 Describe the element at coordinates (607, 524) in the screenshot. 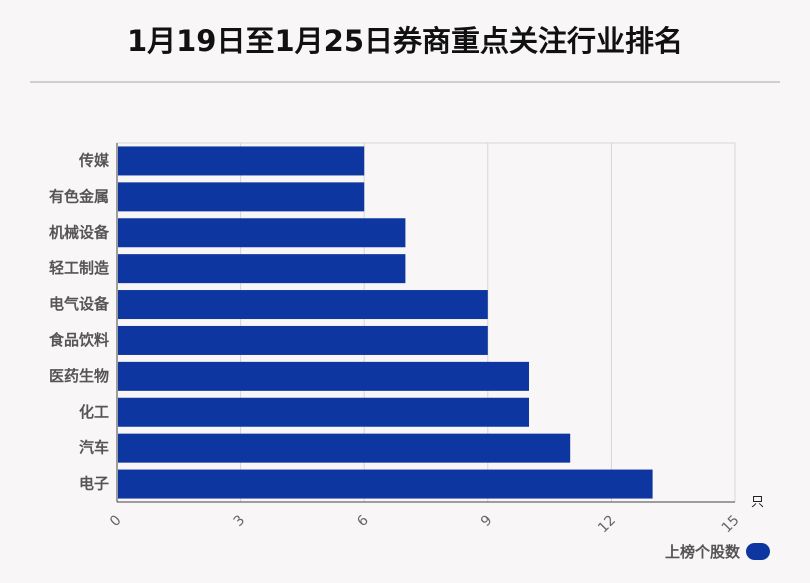

I see `x-tick-label: 12` at that location.